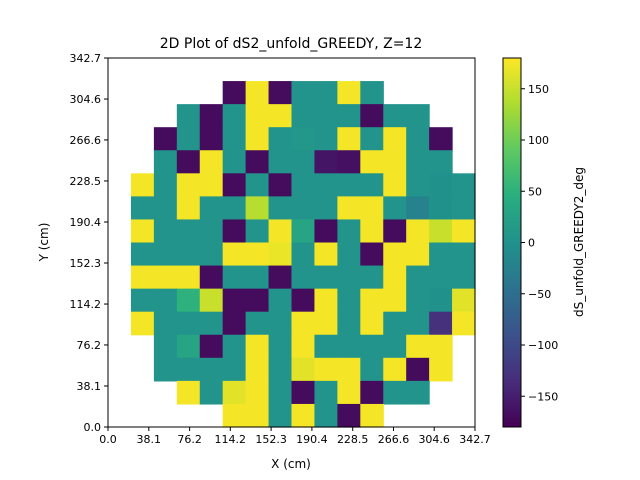 This screenshot has width=640, height=480. I want to click on y-tick-label: 190.4, so click(86, 222).